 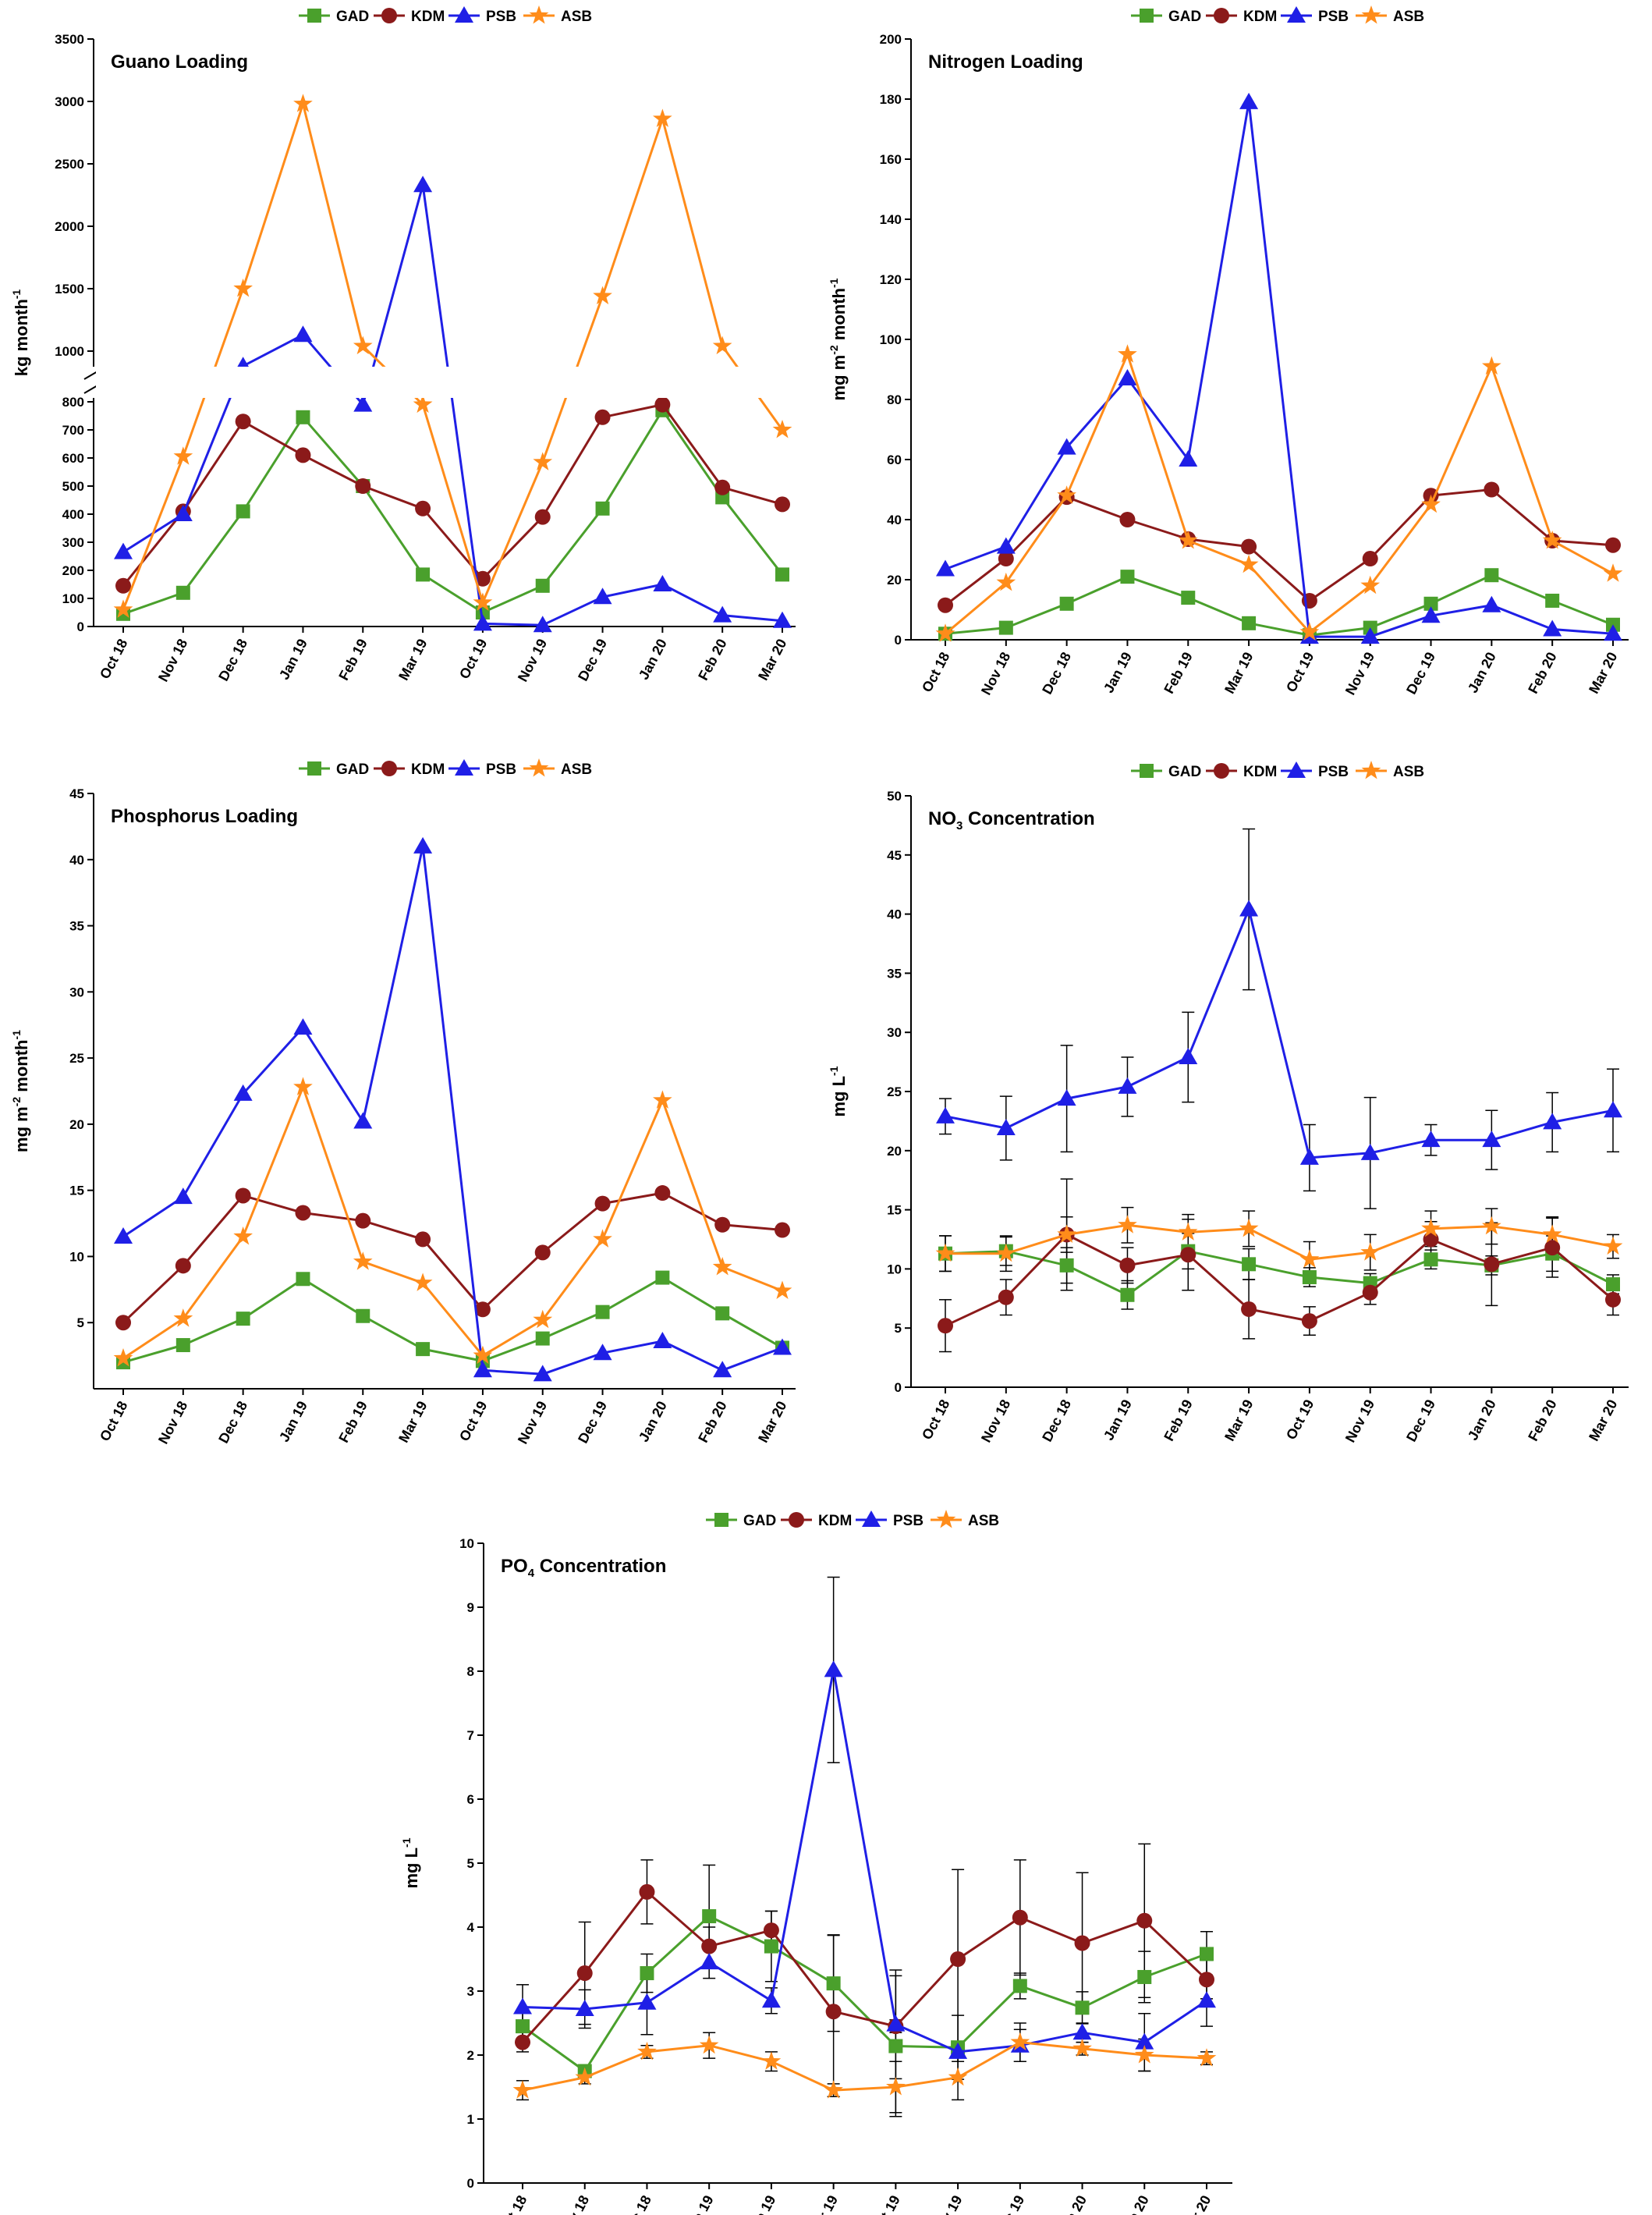 What do you see at coordinates (1178, 1420) in the screenshot?
I see `x-tick-label: Feb 19` at bounding box center [1178, 1420].